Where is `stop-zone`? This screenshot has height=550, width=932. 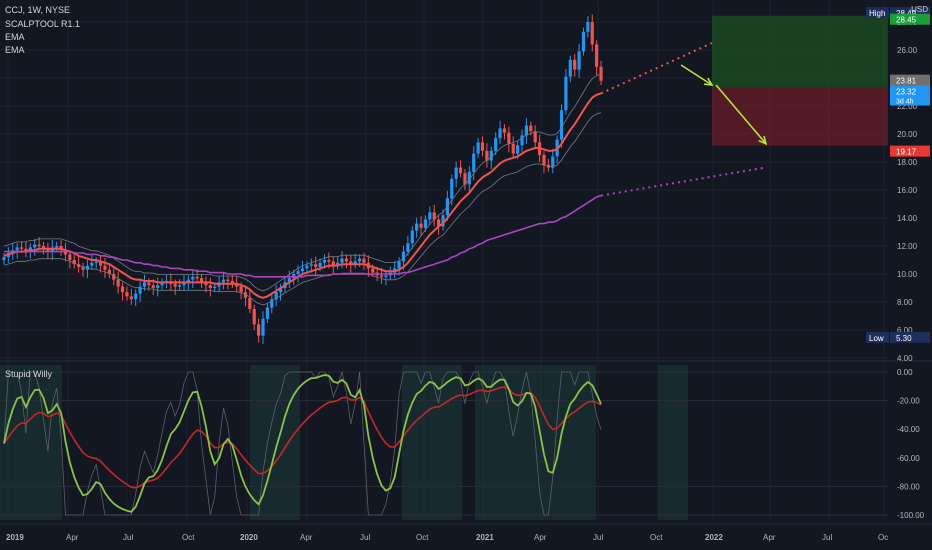
stop-zone is located at coordinates (800, 116).